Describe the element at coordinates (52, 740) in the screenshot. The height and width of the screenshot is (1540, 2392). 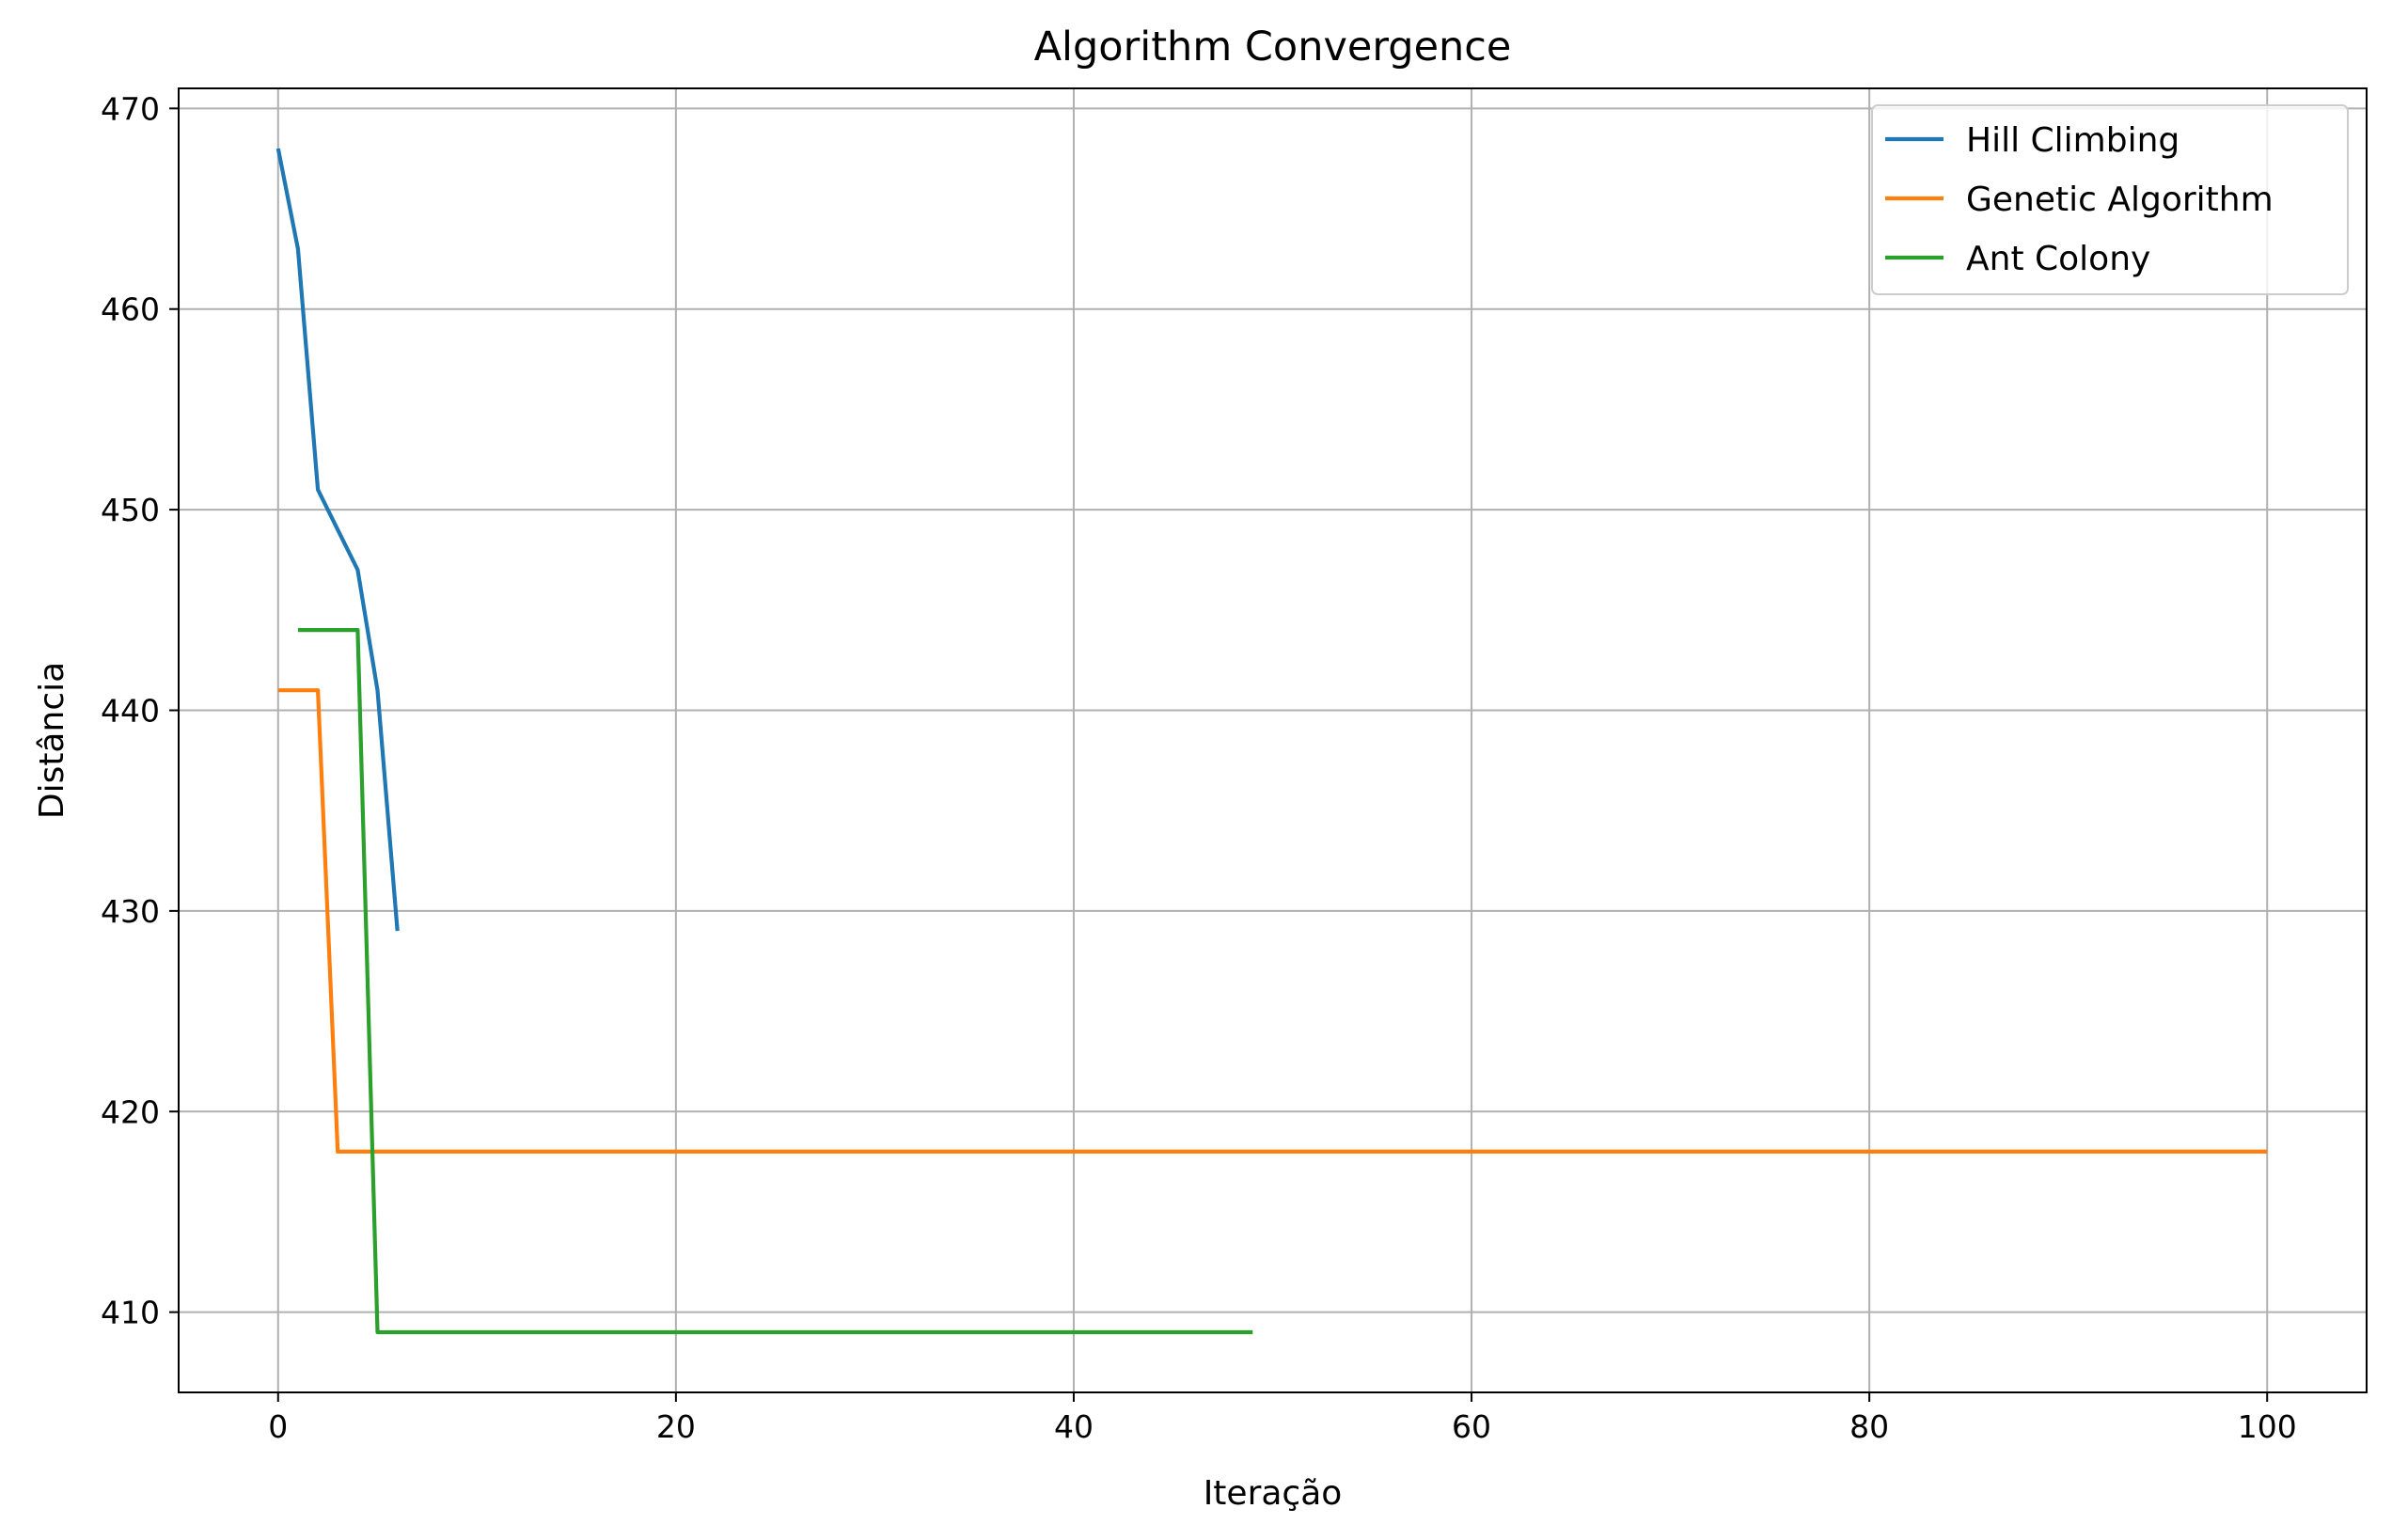
I see `y-axis-title: Distância` at that location.